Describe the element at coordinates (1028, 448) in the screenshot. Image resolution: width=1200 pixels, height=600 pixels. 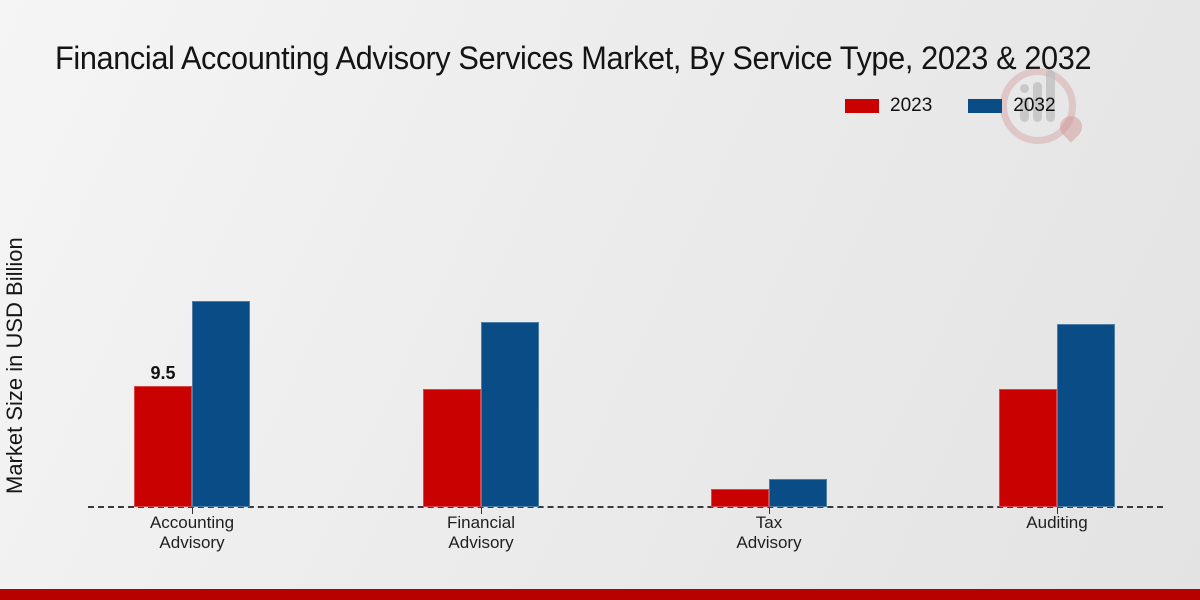
I see `bar-2023-auditing` at that location.